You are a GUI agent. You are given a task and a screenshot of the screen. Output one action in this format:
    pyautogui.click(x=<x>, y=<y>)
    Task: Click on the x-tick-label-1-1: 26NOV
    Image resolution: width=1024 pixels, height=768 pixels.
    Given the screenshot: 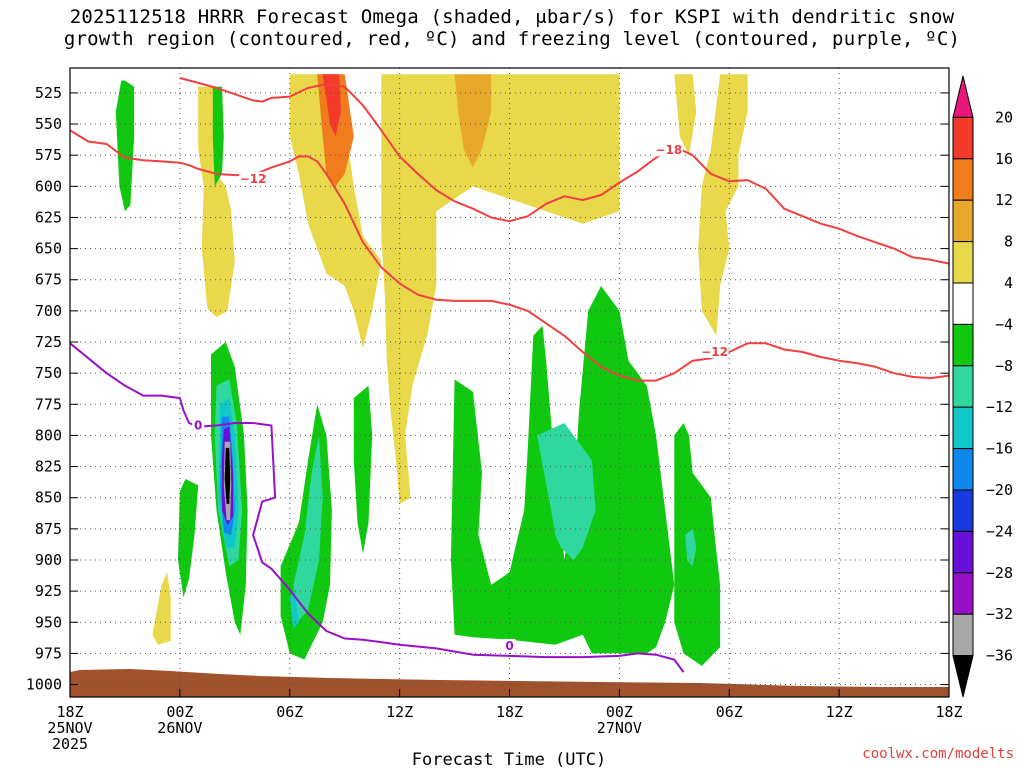 What is the action you would take?
    pyautogui.click(x=179, y=728)
    